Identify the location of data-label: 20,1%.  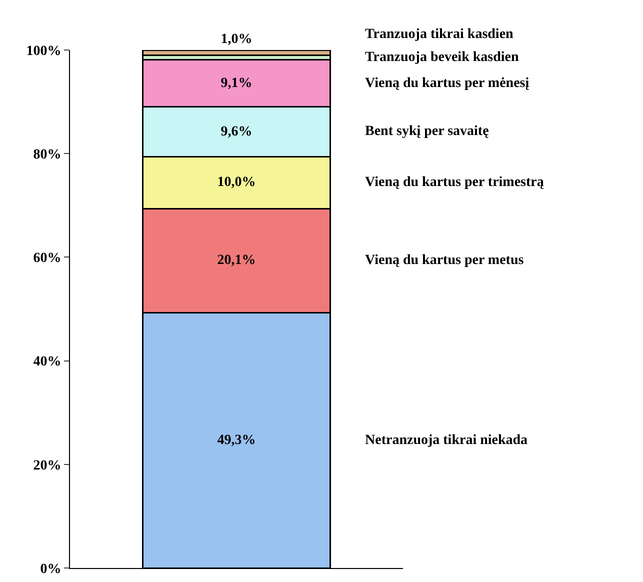
(236, 260).